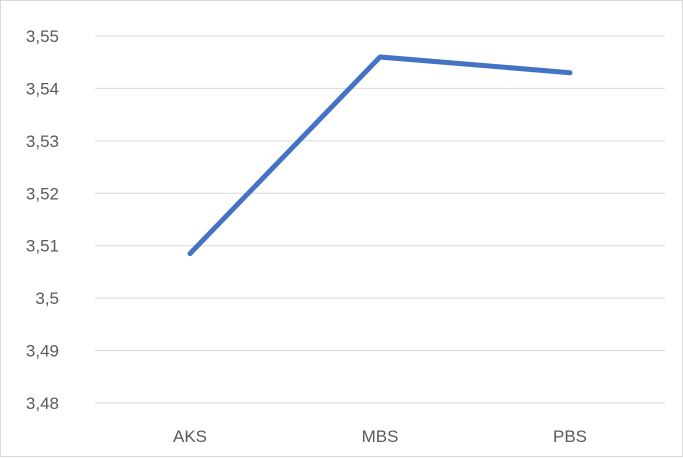  What do you see at coordinates (42, 351) in the screenshot?
I see `y-tick-label: 3,49` at bounding box center [42, 351].